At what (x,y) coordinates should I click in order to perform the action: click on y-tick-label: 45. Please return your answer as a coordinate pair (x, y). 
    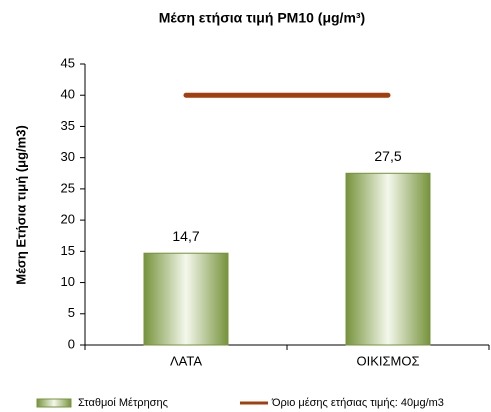
    Looking at the image, I should click on (68, 62).